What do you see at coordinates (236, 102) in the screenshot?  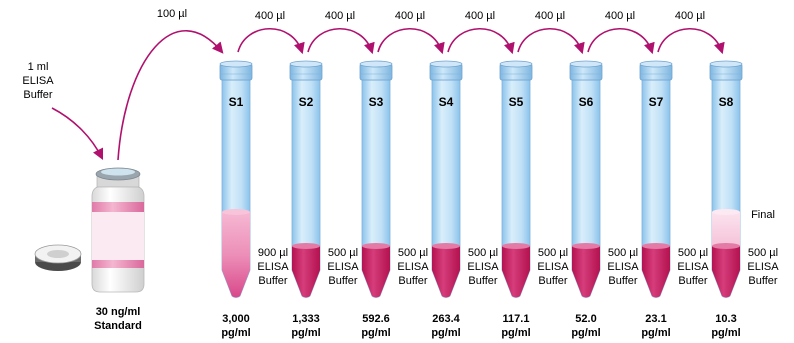 I see `tube-name: S1` at bounding box center [236, 102].